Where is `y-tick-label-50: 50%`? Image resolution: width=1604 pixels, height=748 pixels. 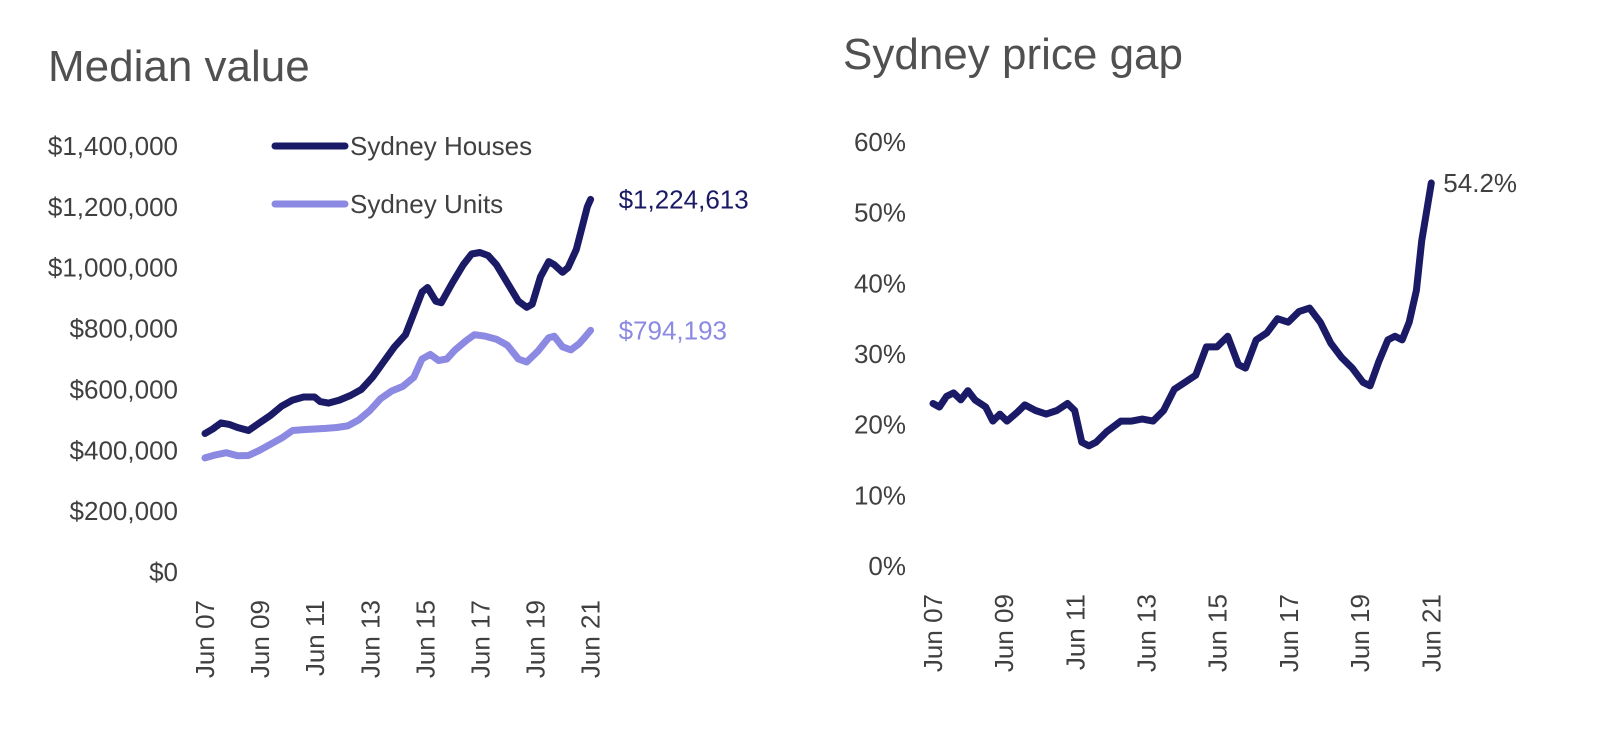 y-tick-label-50: 50% is located at coordinates (880, 213).